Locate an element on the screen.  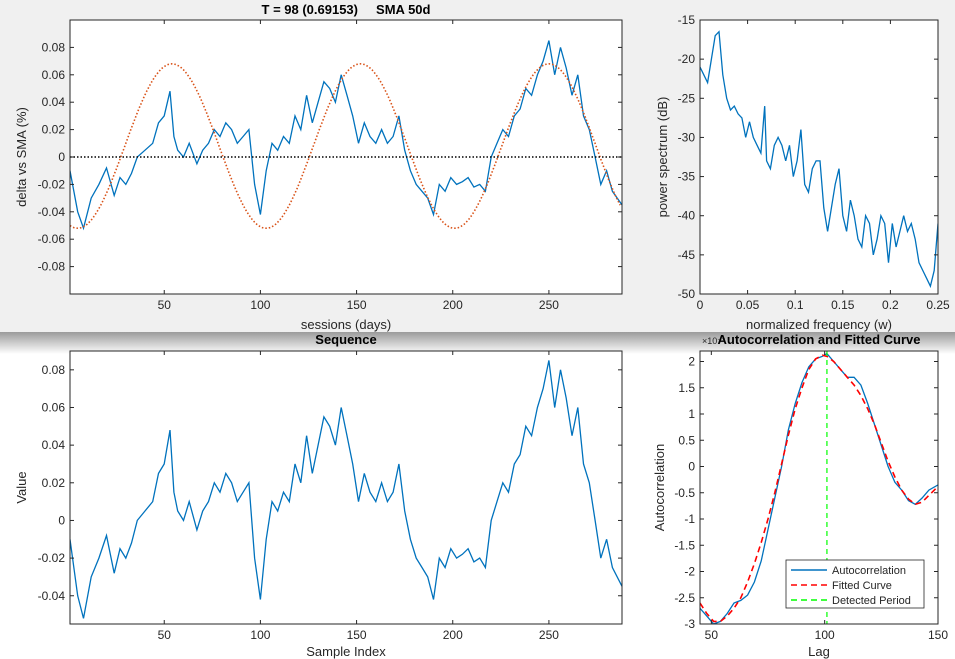
p3-ytick-label: -0.02 is located at coordinates (52, 558).